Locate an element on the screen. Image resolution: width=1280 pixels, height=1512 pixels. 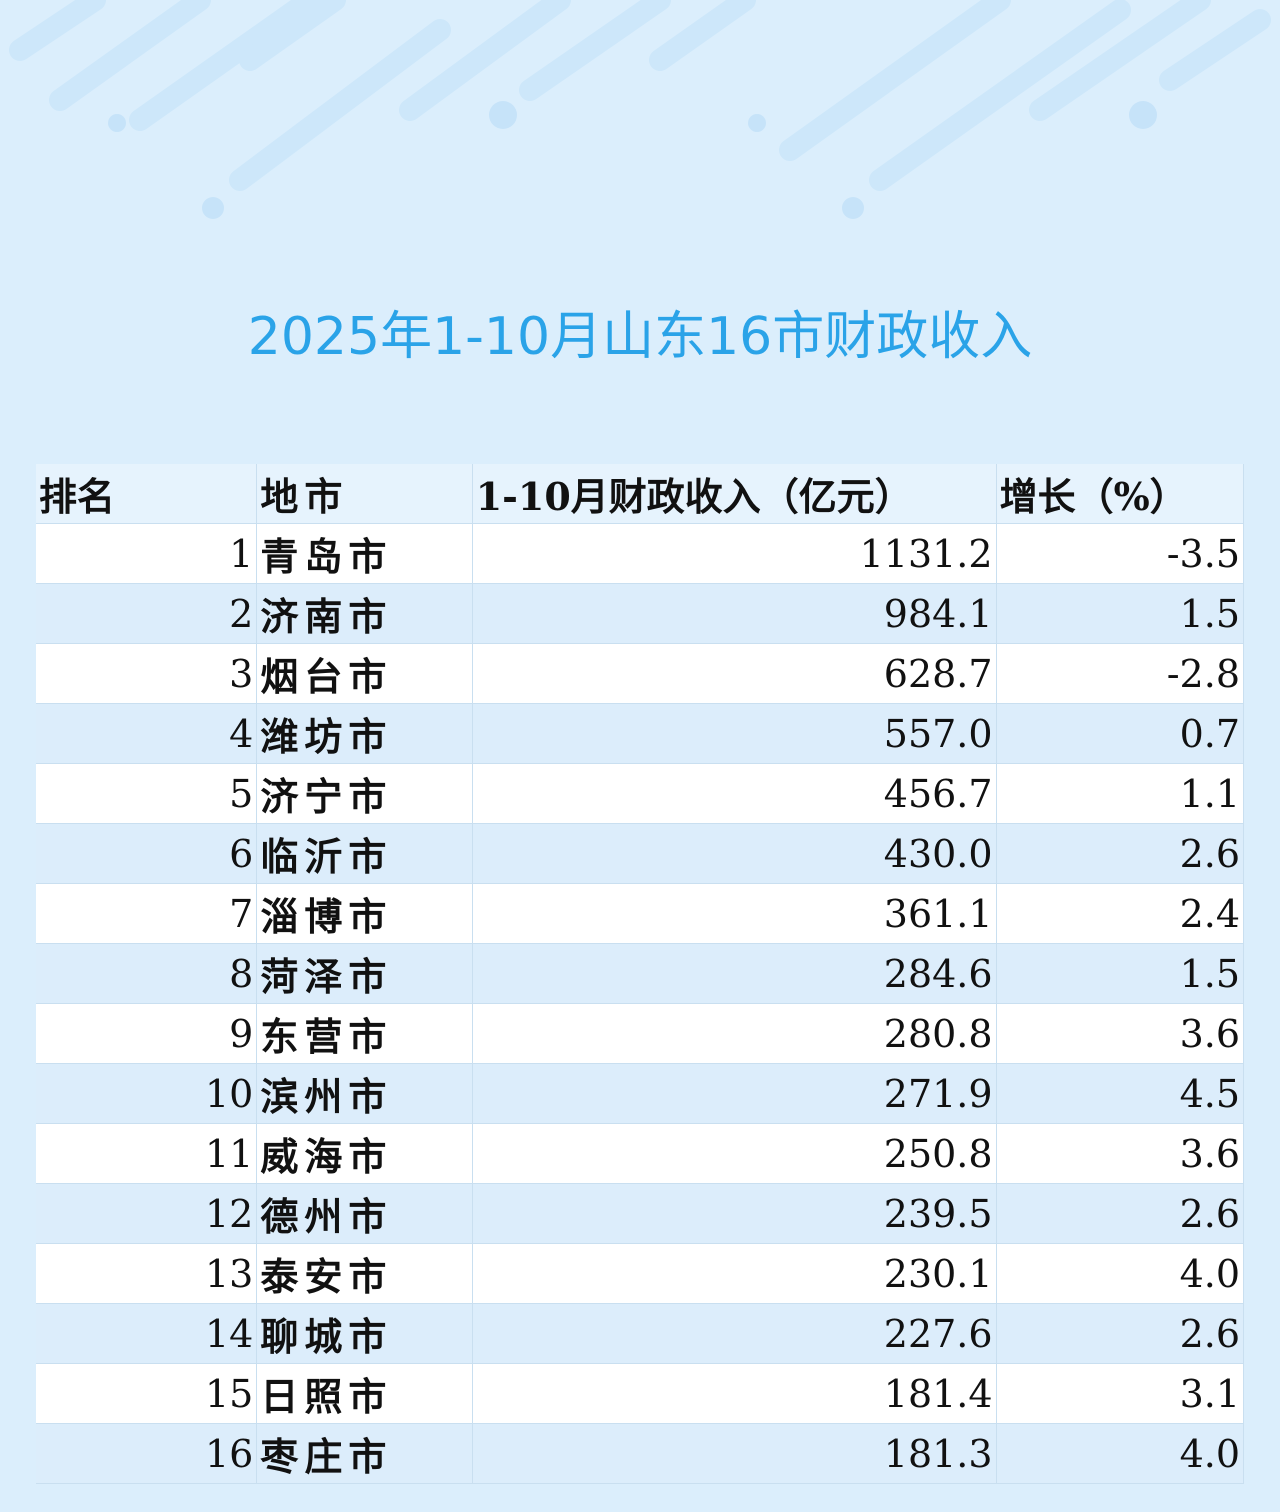
table-row: 6 临沂市 430.0 2.6 is located at coordinates (640, 853).